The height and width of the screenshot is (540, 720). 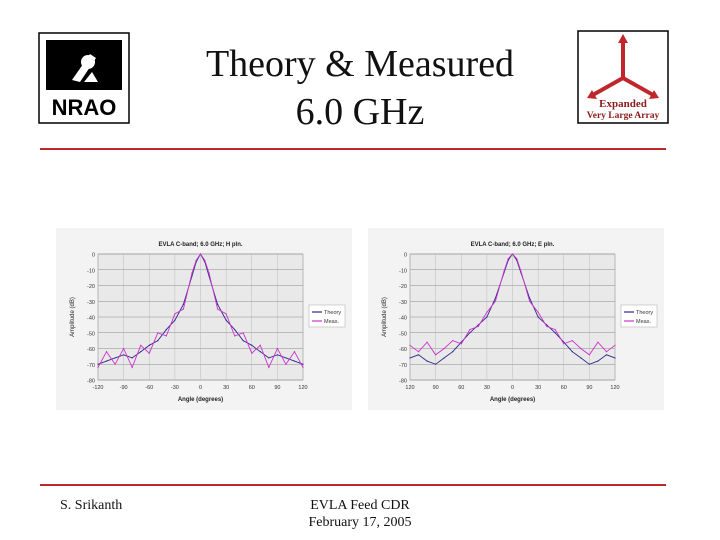 What do you see at coordinates (97, 388) in the screenshot?
I see `x-tick-label: -120` at bounding box center [97, 388].